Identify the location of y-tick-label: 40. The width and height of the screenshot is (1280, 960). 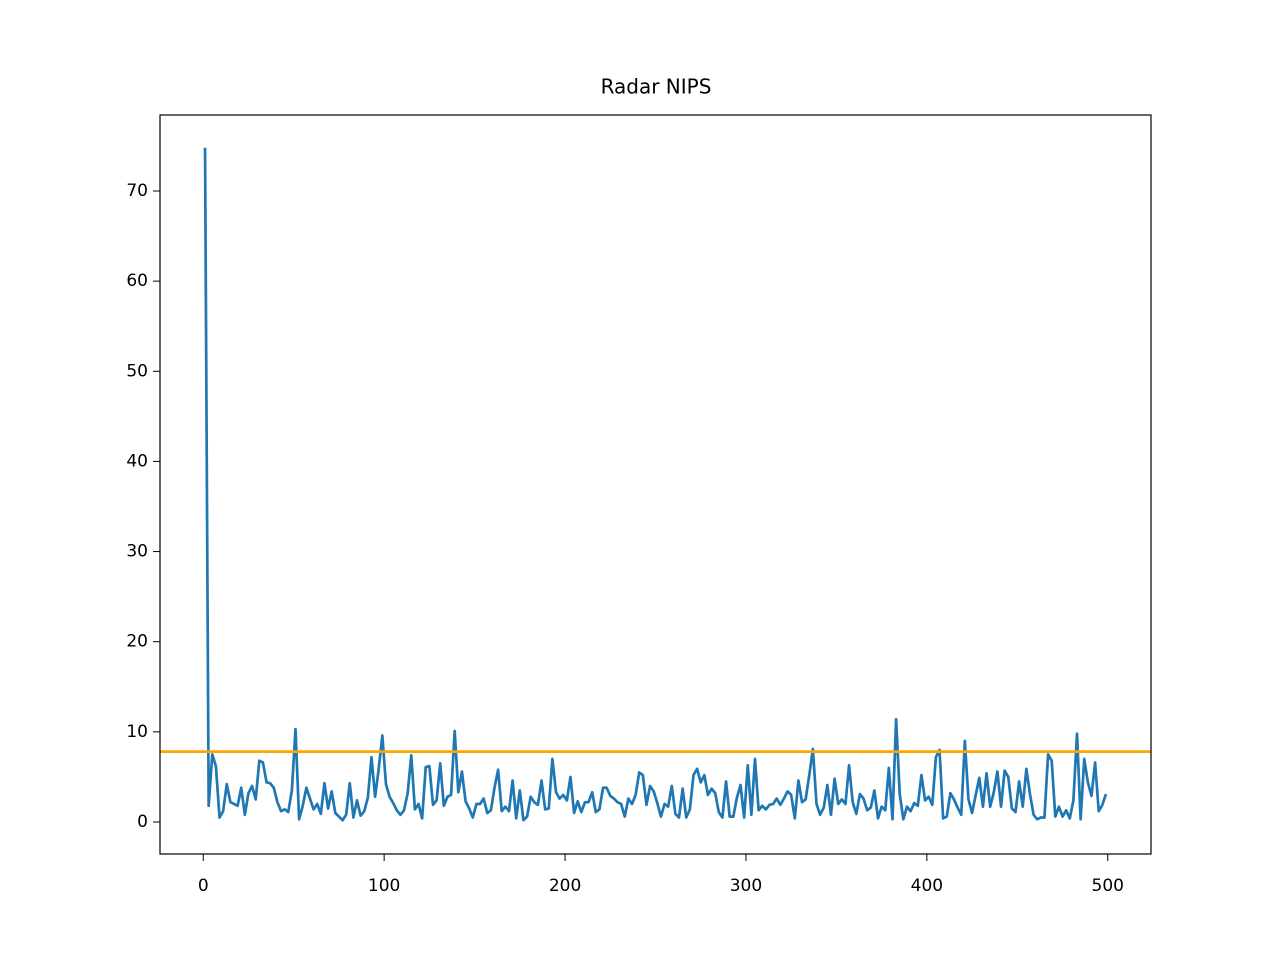
(137, 461).